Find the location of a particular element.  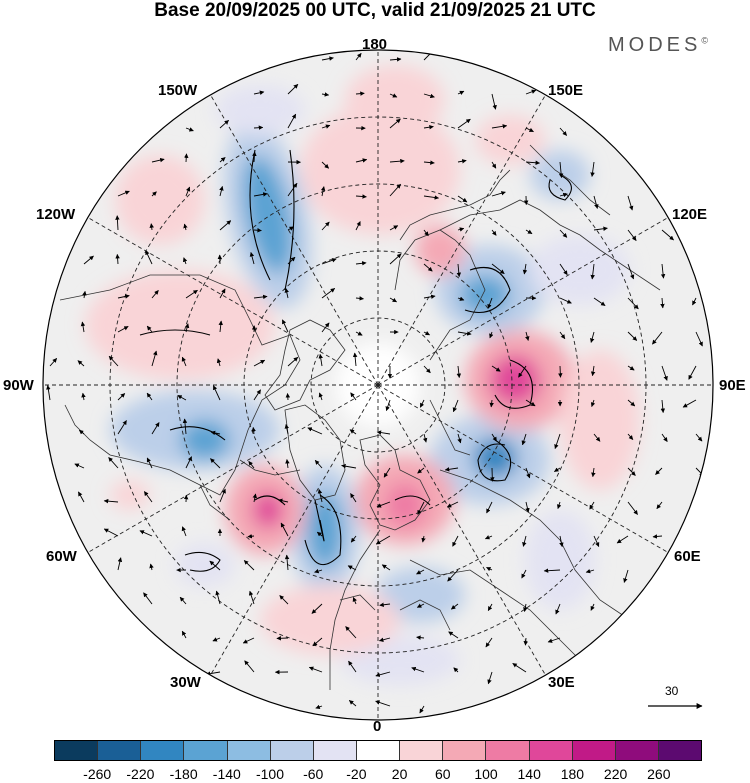

lon-label-90e: 90E is located at coordinates (732, 385).